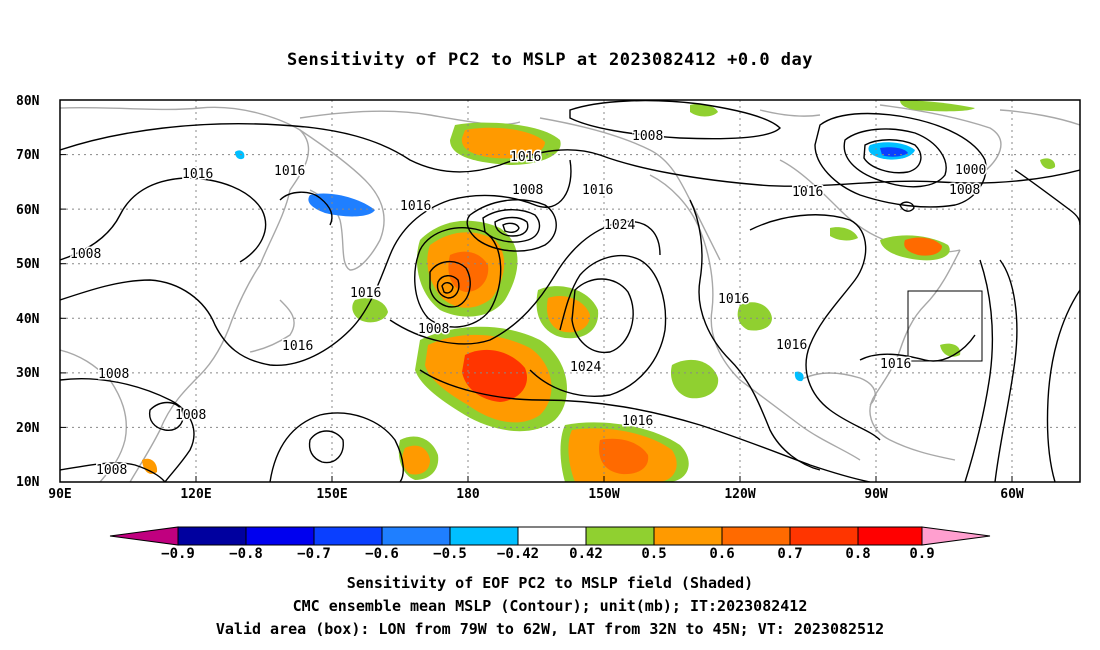 The height and width of the screenshot is (650, 1100). Describe the element at coordinates (789, 554) in the screenshot. I see `colorbar-label: 0.7` at that location.